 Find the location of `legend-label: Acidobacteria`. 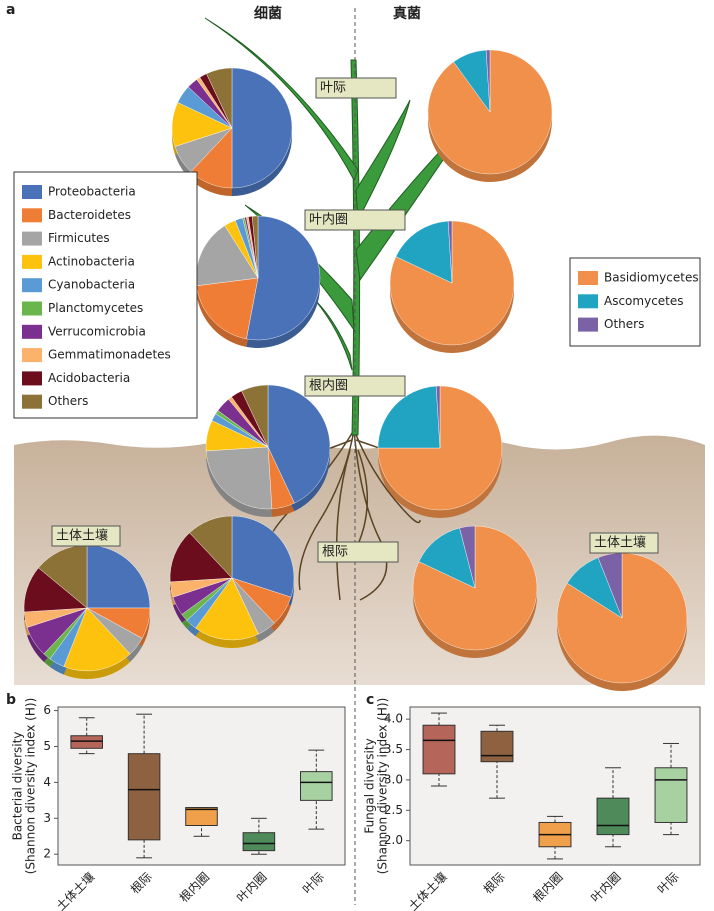

legend-label: Acidobacteria is located at coordinates (89, 378).